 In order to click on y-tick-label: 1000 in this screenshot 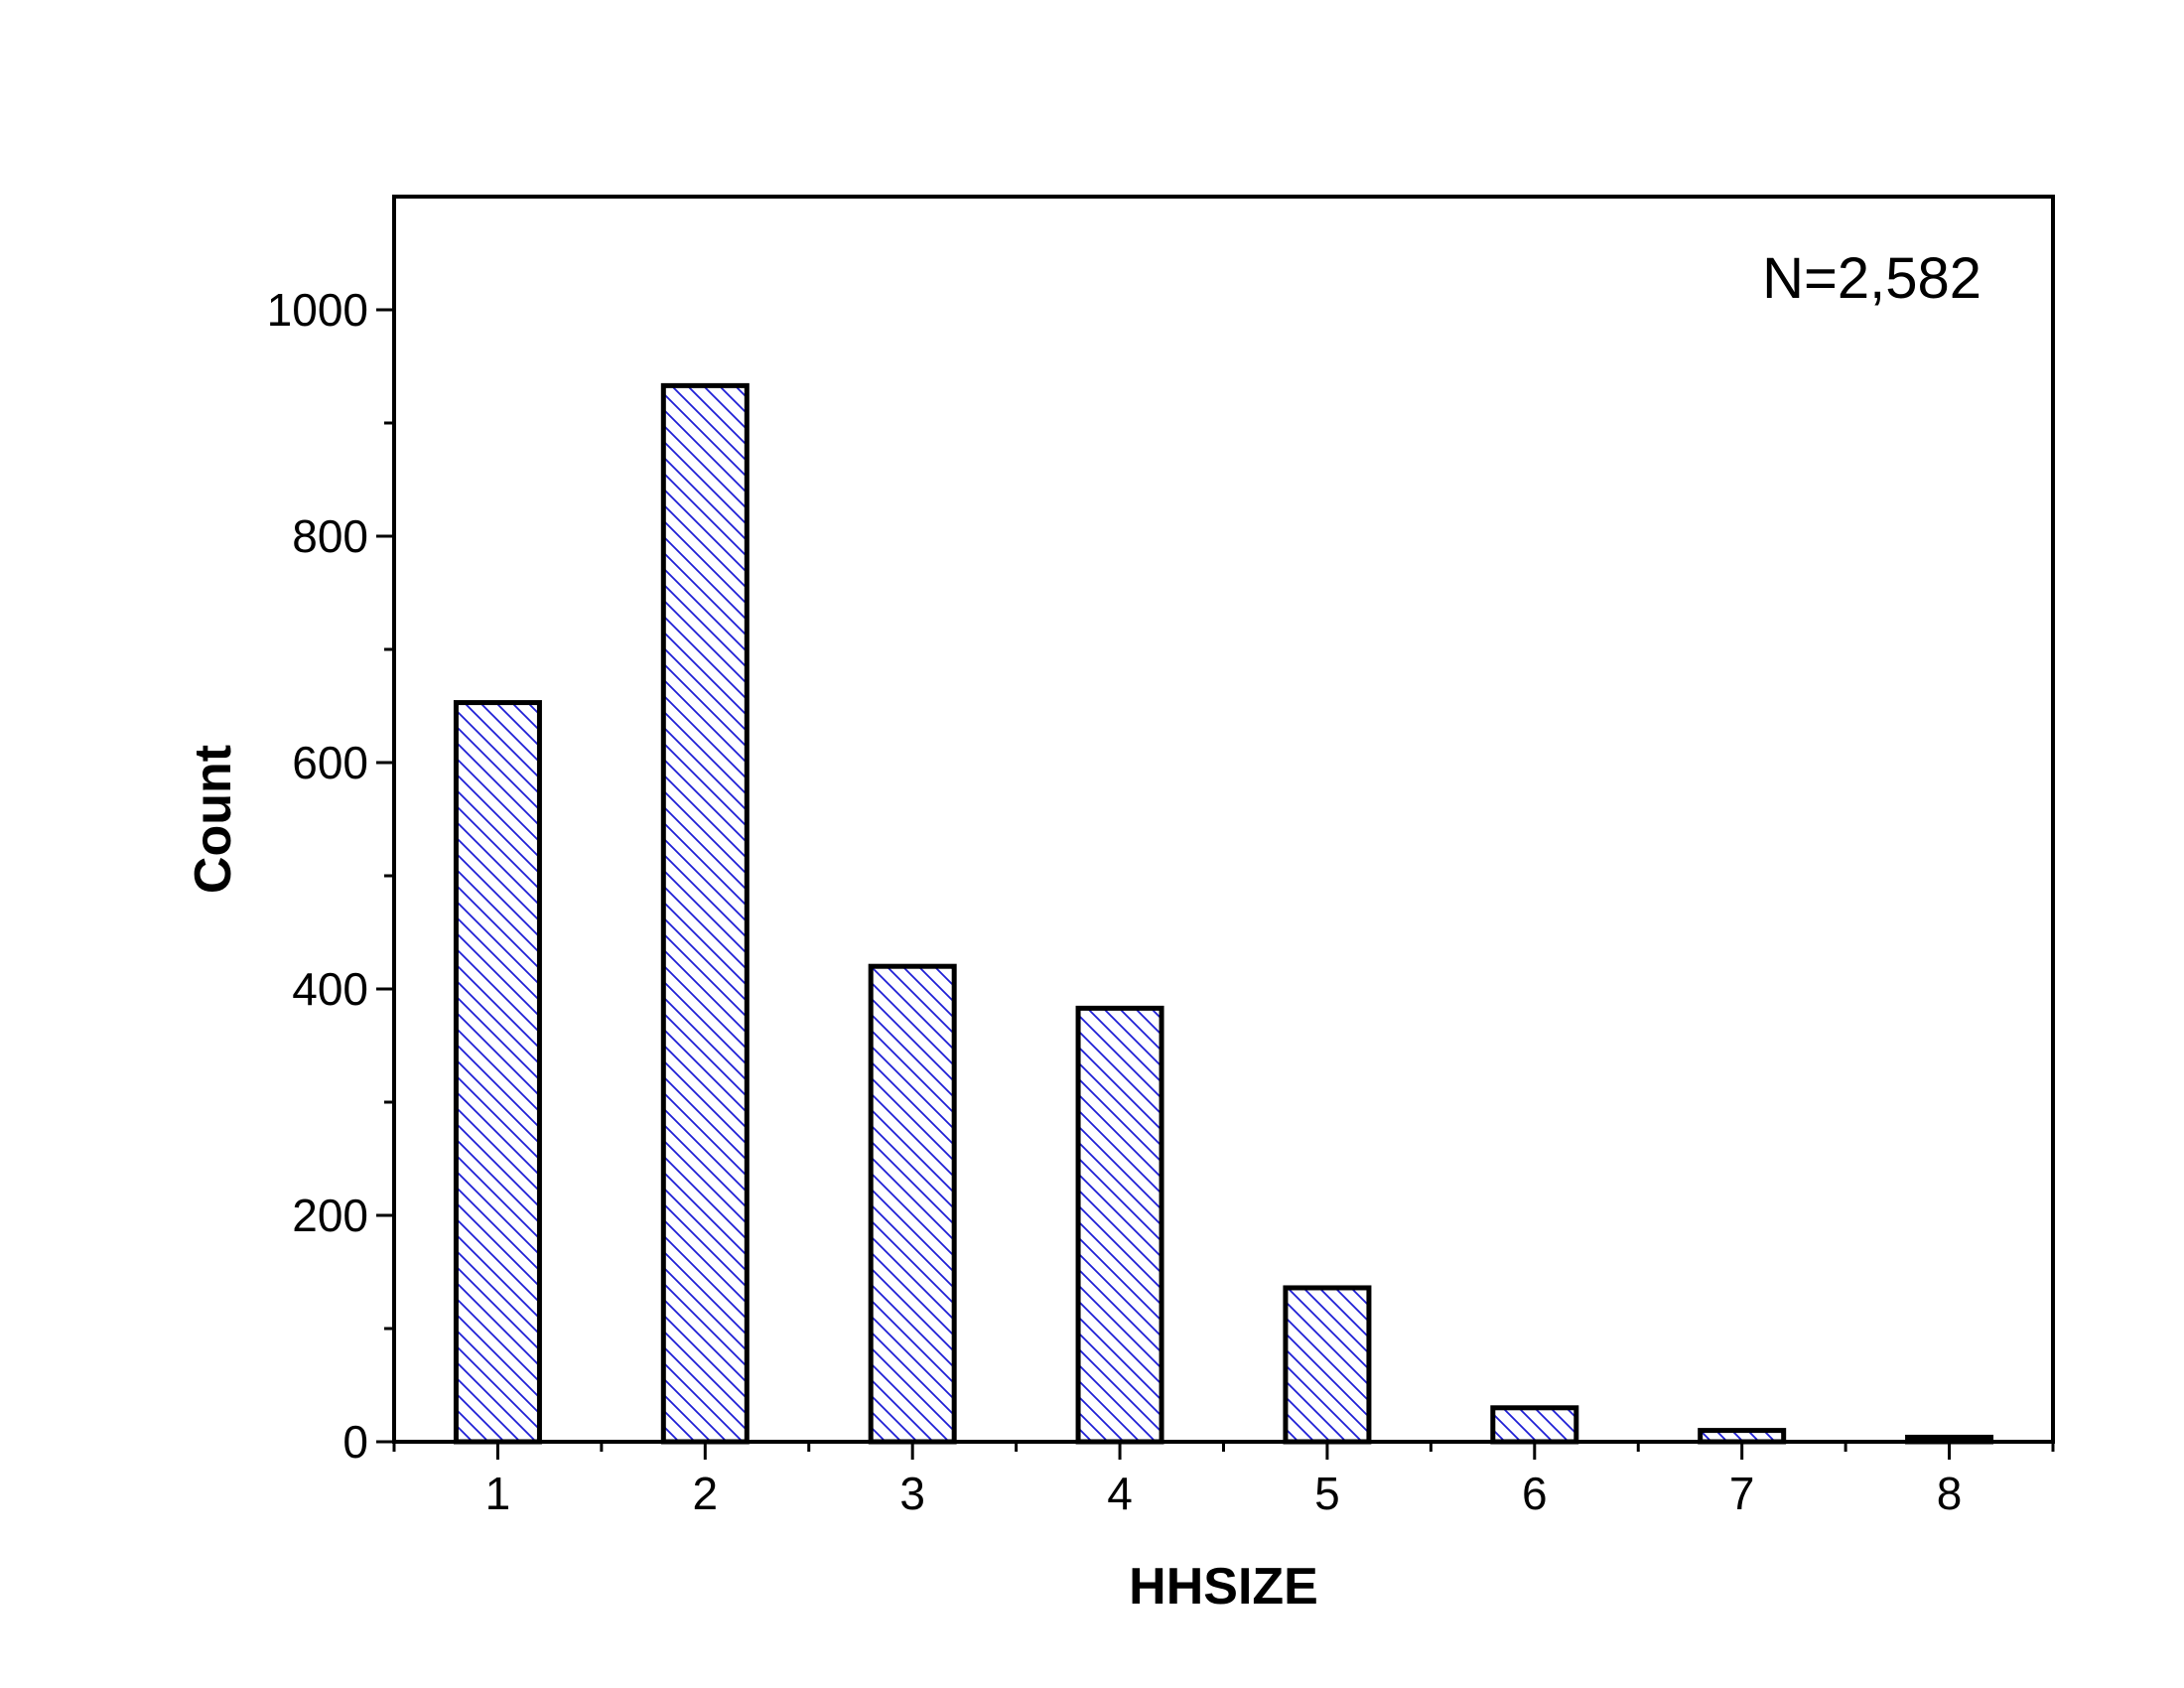, I will do `click(317, 310)`.